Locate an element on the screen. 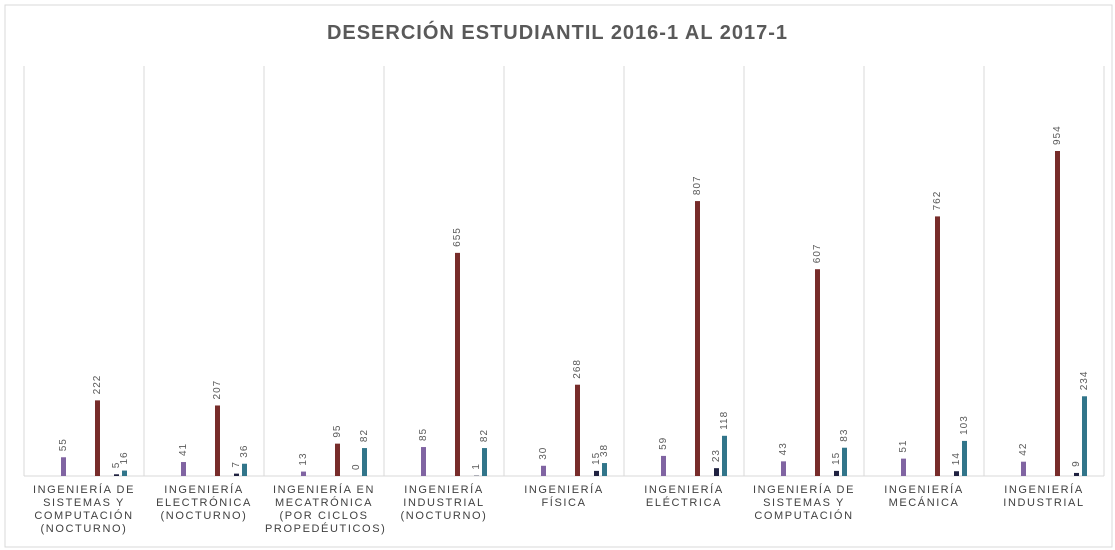 The width and height of the screenshot is (1115, 550). value-label: 9 is located at coordinates (1076, 463).